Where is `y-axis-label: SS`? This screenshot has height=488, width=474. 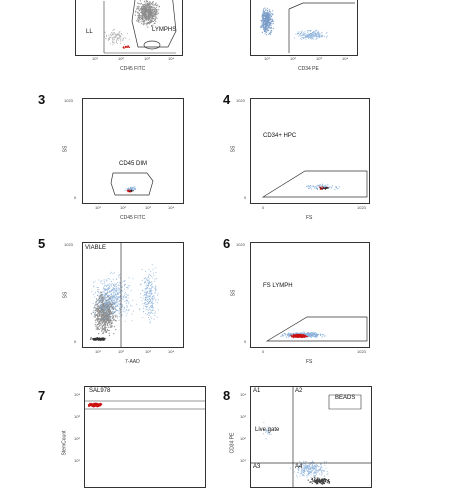
y-axis-label: SS is located at coordinates (233, 149).